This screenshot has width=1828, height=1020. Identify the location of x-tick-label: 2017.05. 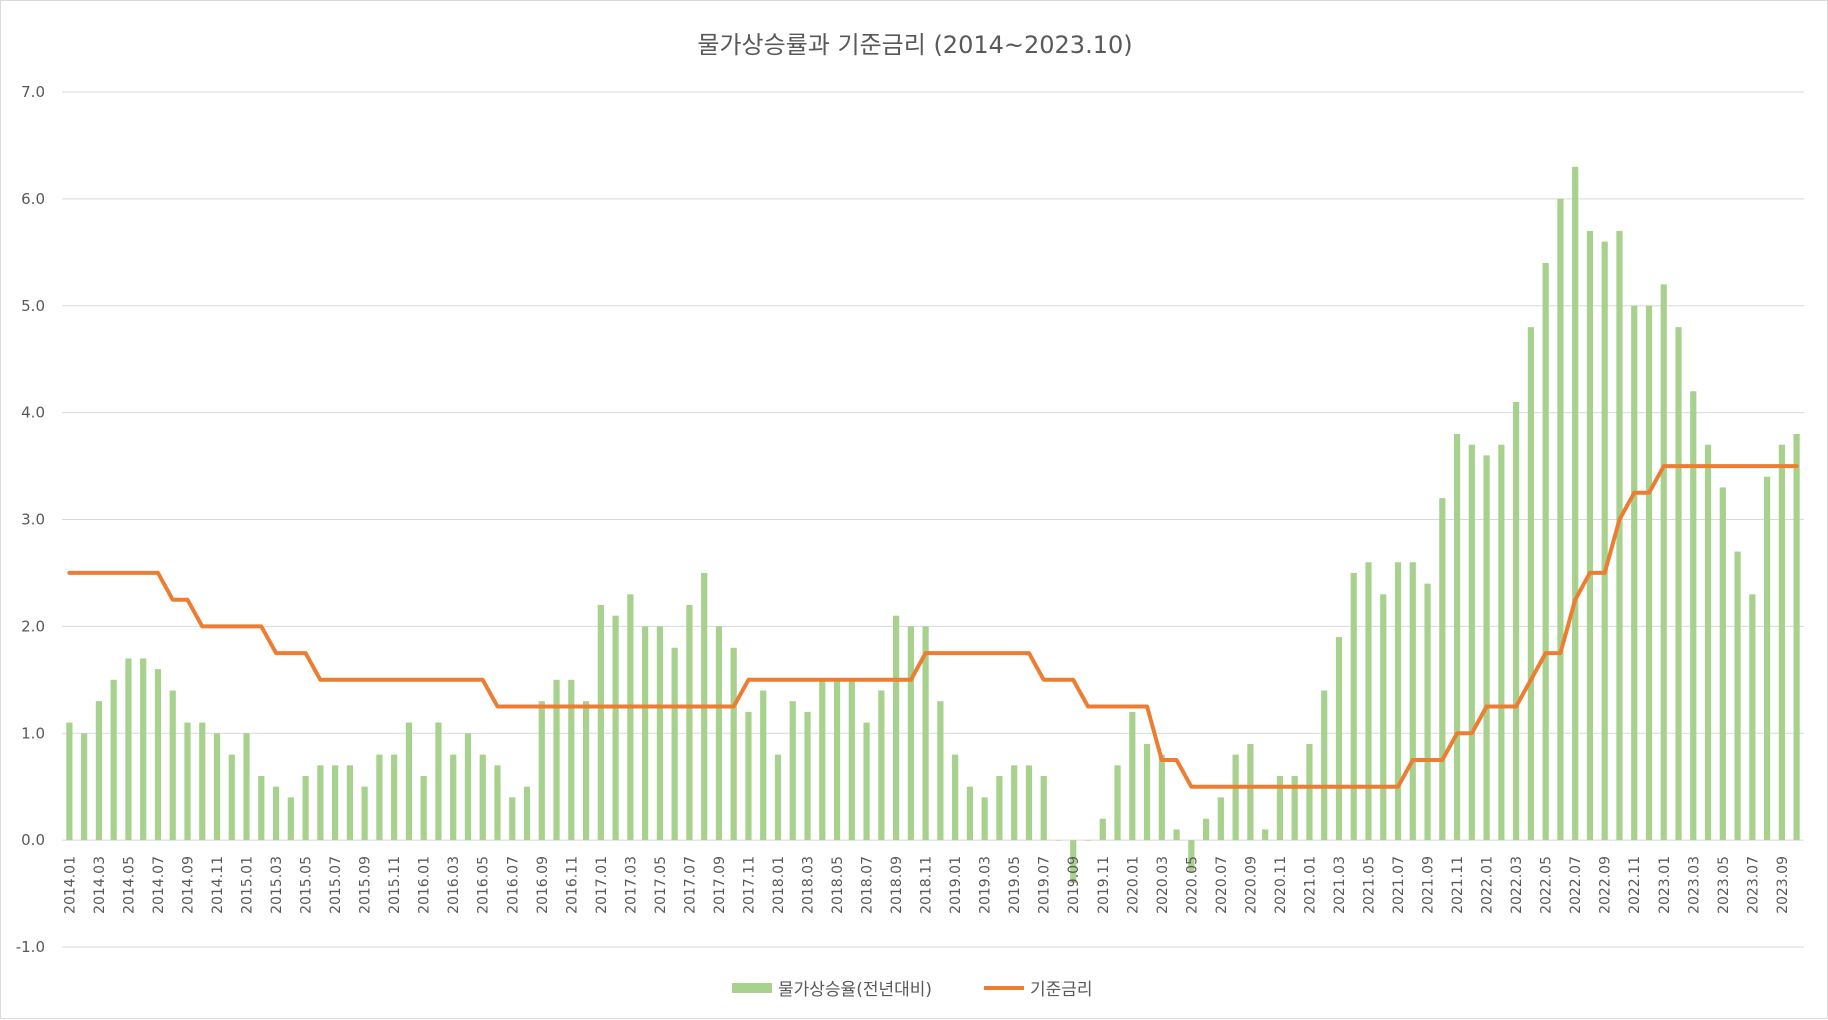
(661, 885).